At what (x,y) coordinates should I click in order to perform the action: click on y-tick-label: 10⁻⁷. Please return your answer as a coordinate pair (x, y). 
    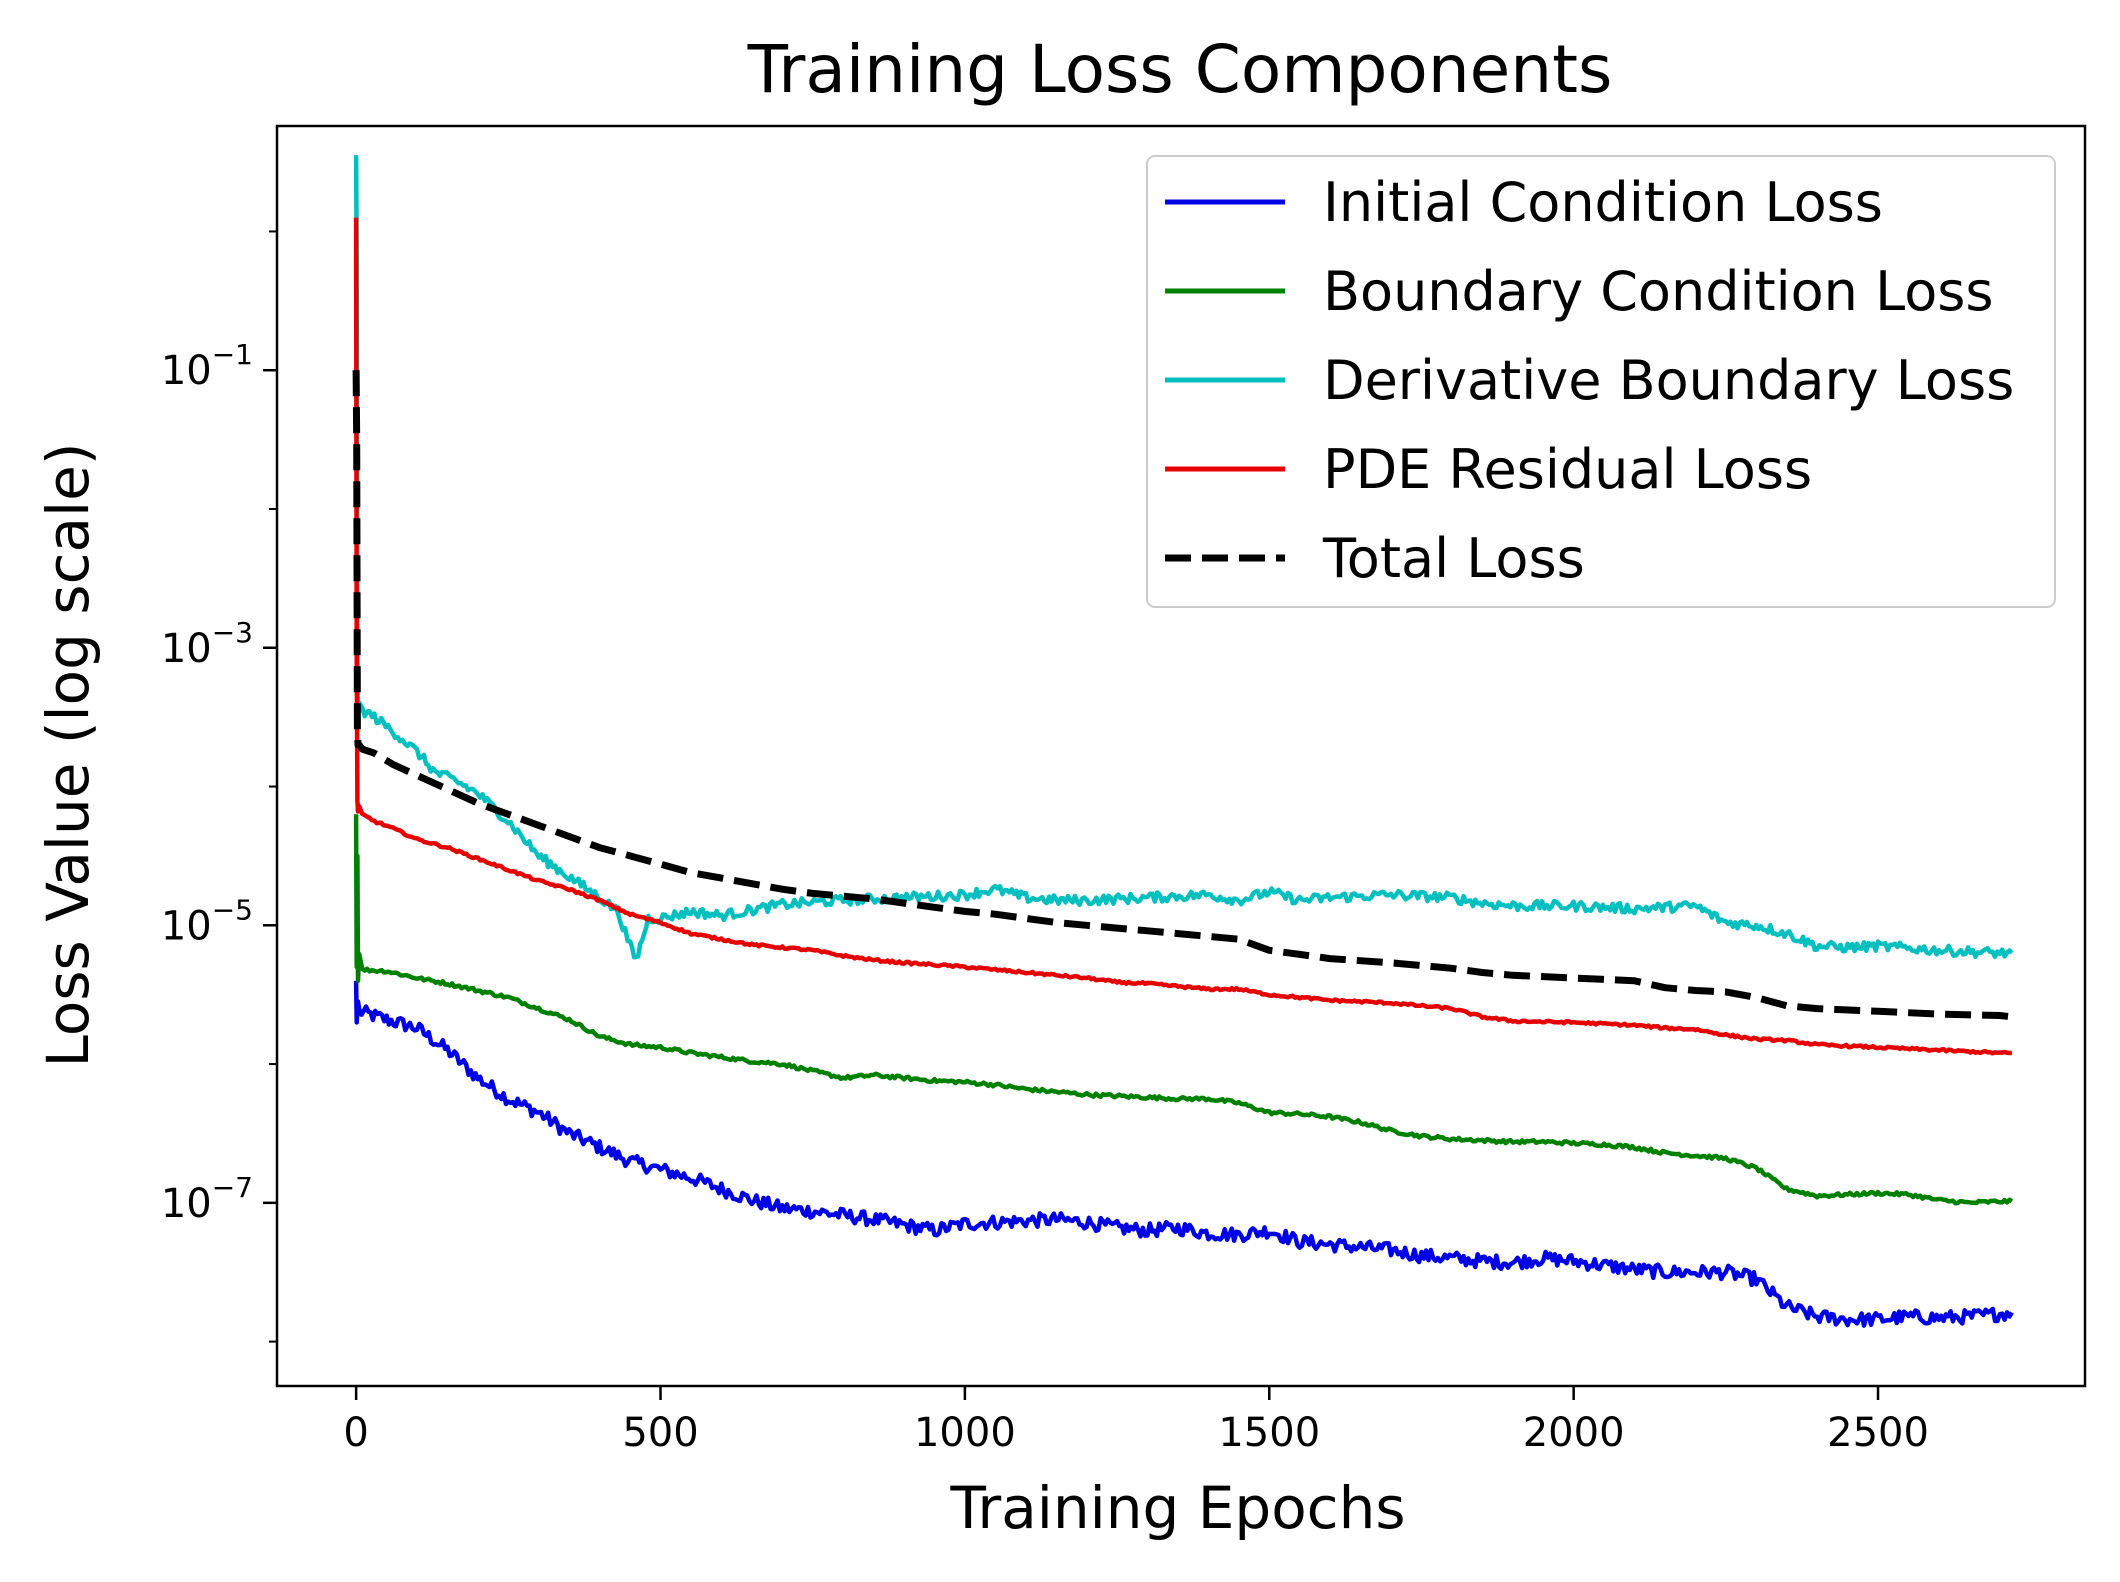
    Looking at the image, I should click on (207, 1199).